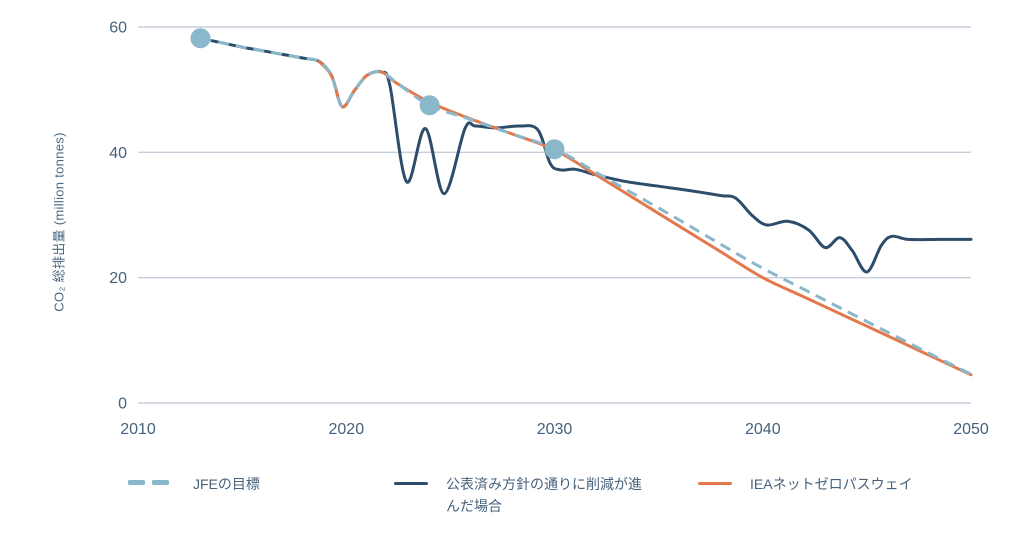 This screenshot has width=1024, height=541. Describe the element at coordinates (226, 484) in the screenshot. I see `legend-label-jfe-target: JFEの目標` at that location.